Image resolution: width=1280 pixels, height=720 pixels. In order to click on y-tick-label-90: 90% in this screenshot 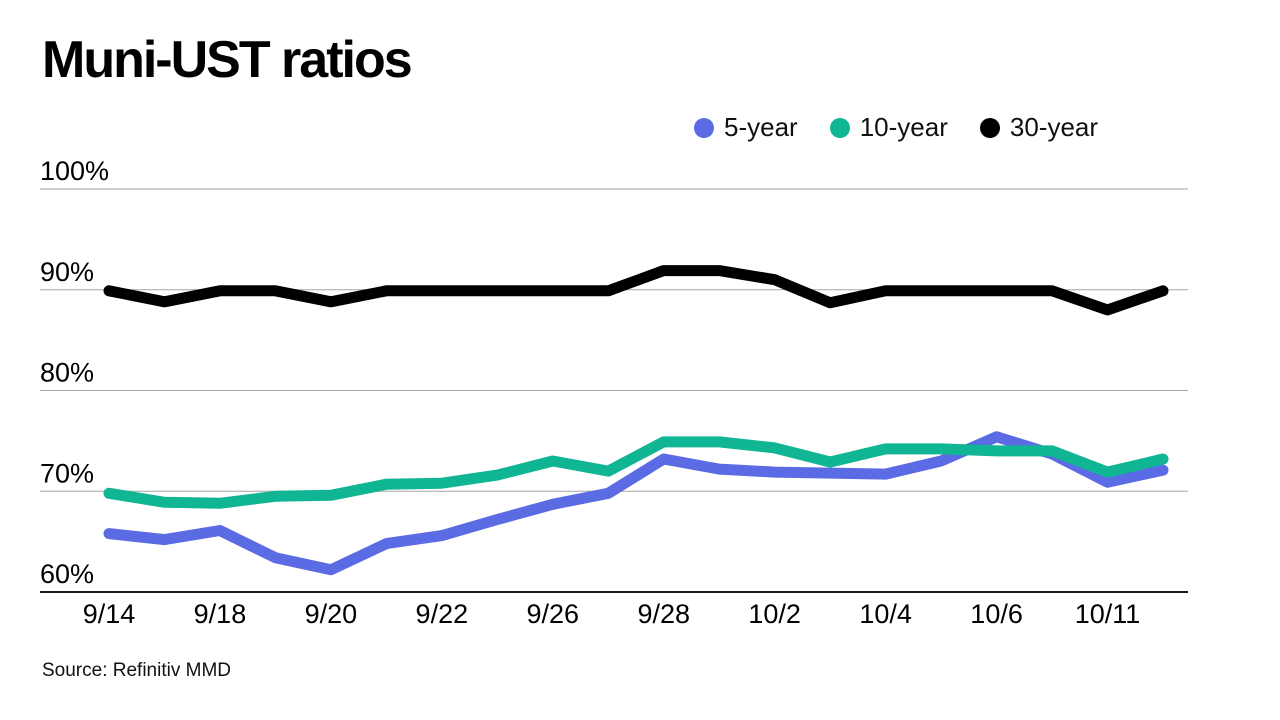, I will do `click(67, 272)`.